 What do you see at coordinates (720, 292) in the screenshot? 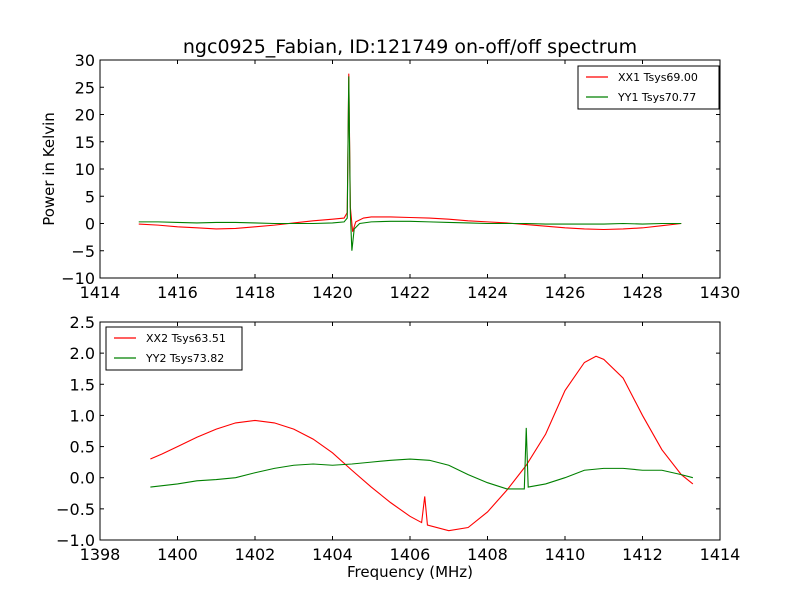
I see `x-tick-label: 1430` at bounding box center [720, 292].